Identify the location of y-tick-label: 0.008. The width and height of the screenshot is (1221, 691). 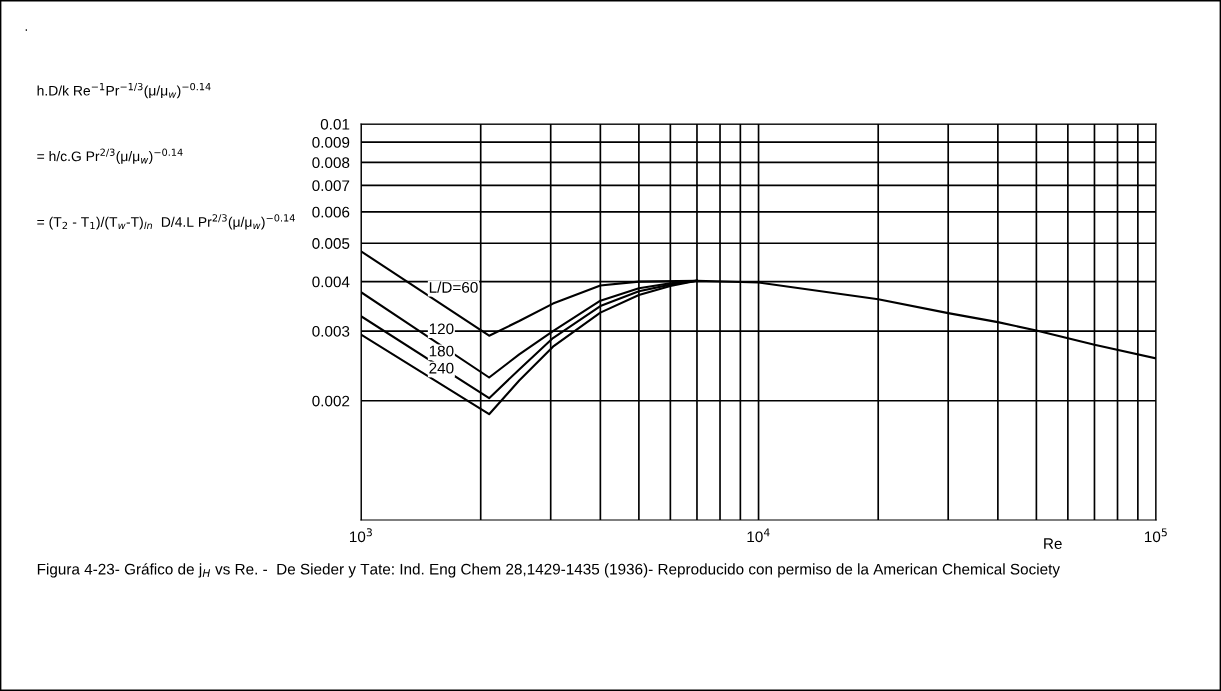
(331, 163).